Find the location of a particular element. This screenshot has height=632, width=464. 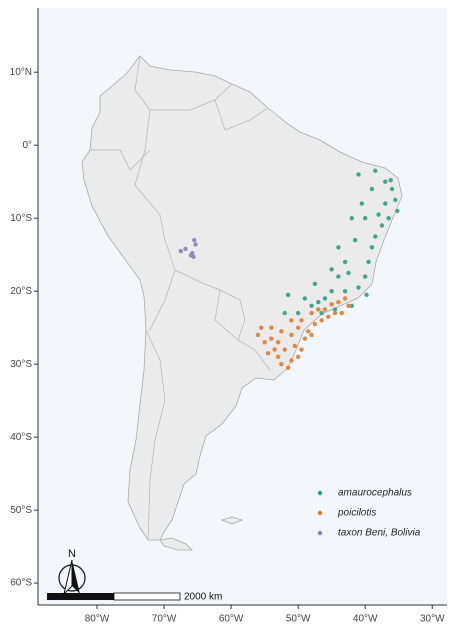

legend-label: amaurocephalus is located at coordinates (375, 493).